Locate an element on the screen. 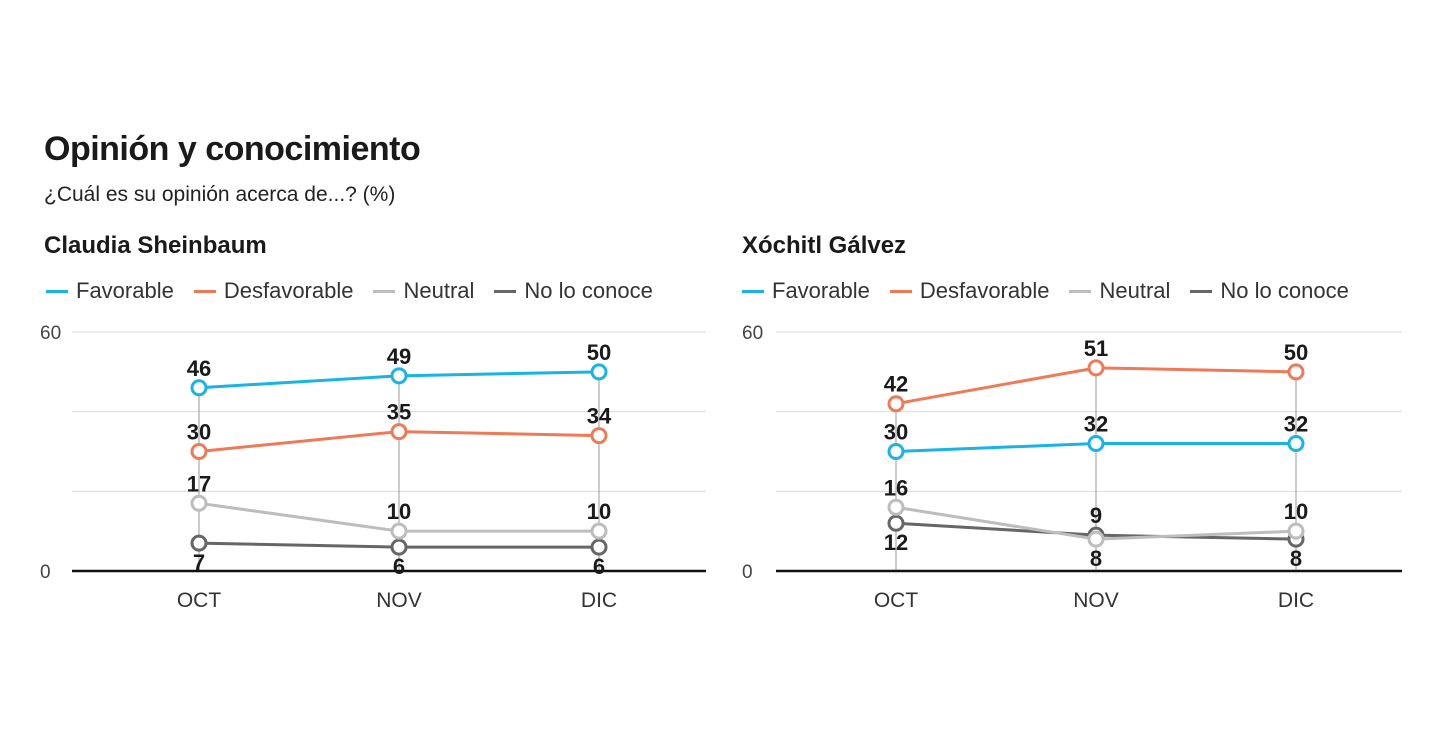  data-label-desfavorable: 50 is located at coordinates (1296, 352).